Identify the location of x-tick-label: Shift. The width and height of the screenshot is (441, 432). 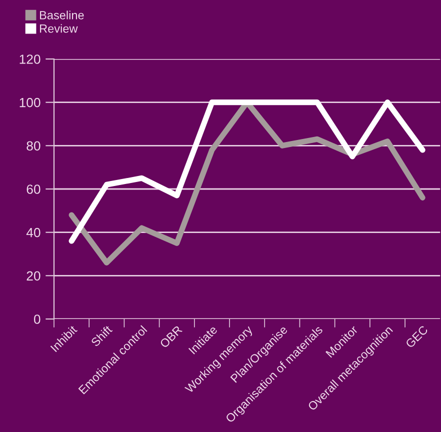
(101, 336).